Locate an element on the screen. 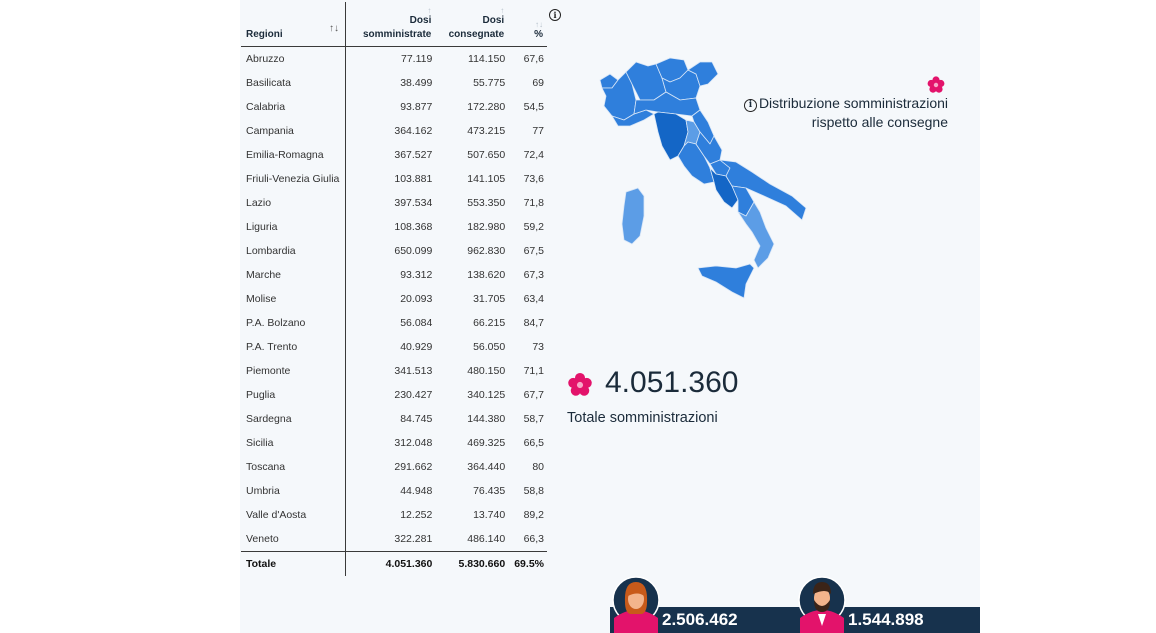 The width and height of the screenshot is (1156, 633). region-cell: Campania is located at coordinates (270, 131).